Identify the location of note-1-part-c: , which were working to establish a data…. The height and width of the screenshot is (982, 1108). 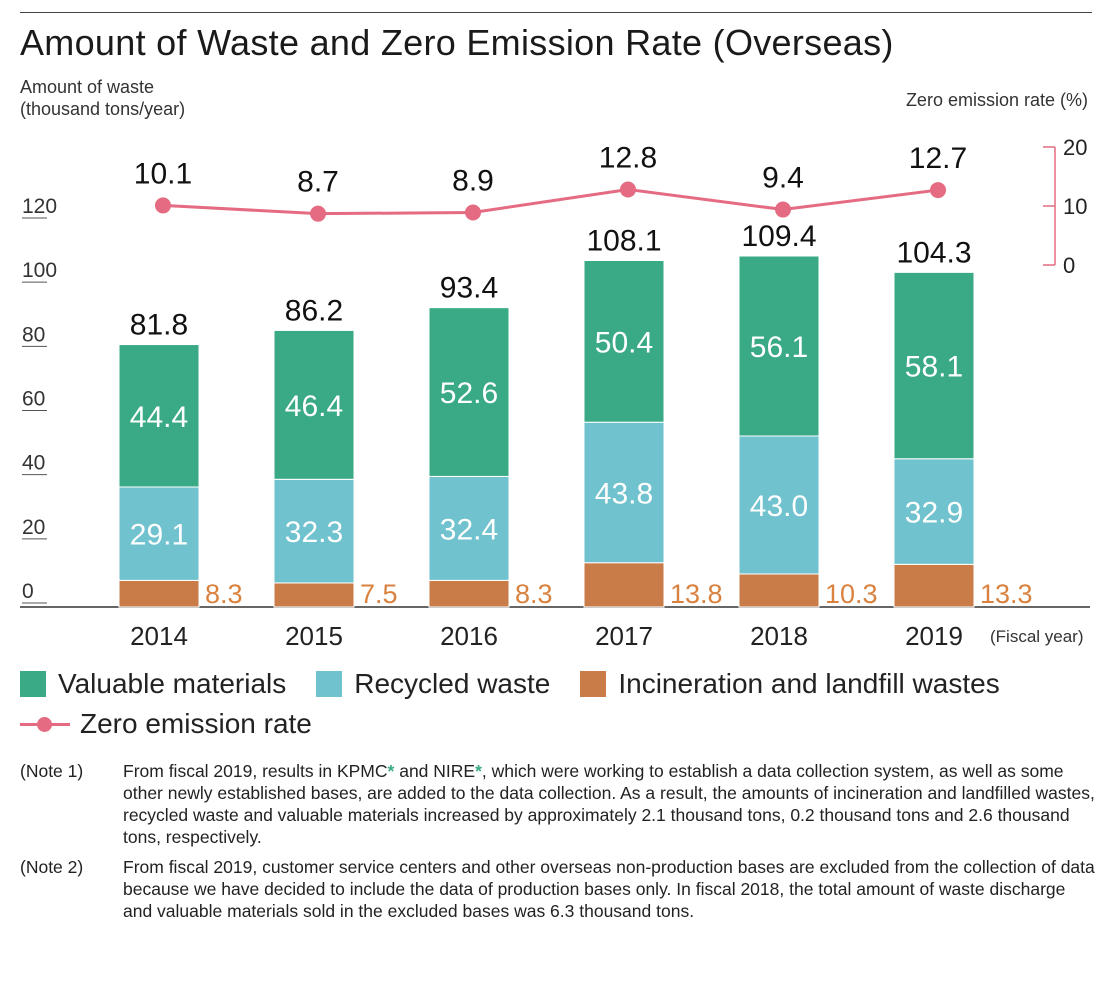
(609, 804).